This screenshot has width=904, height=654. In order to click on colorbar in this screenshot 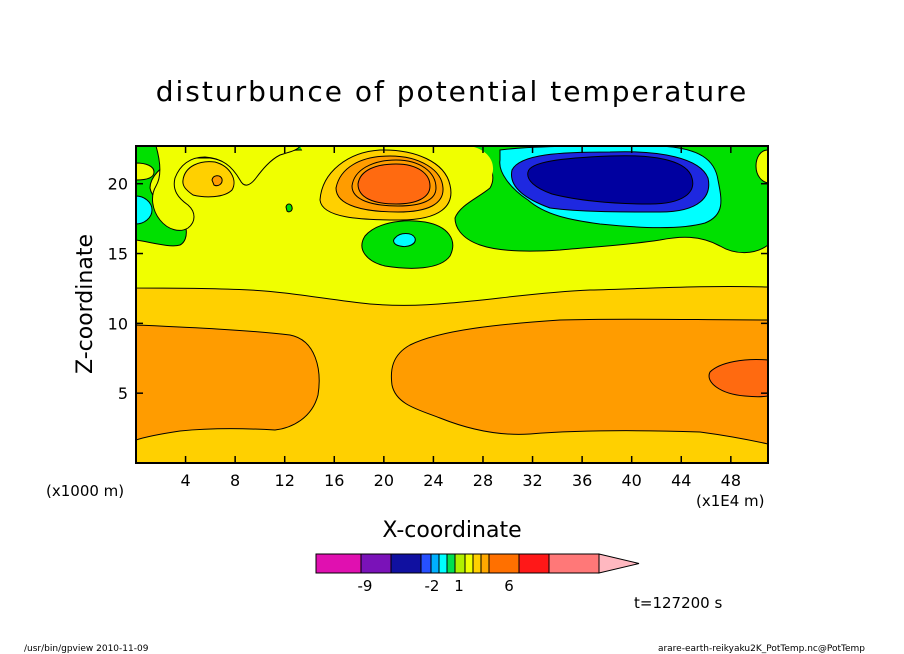, I will do `click(477, 563)`.